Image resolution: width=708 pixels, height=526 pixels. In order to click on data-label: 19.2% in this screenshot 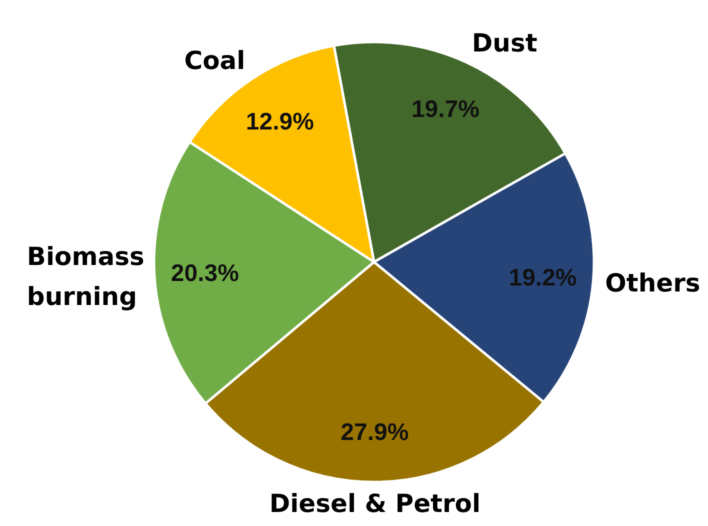, I will do `click(542, 278)`.